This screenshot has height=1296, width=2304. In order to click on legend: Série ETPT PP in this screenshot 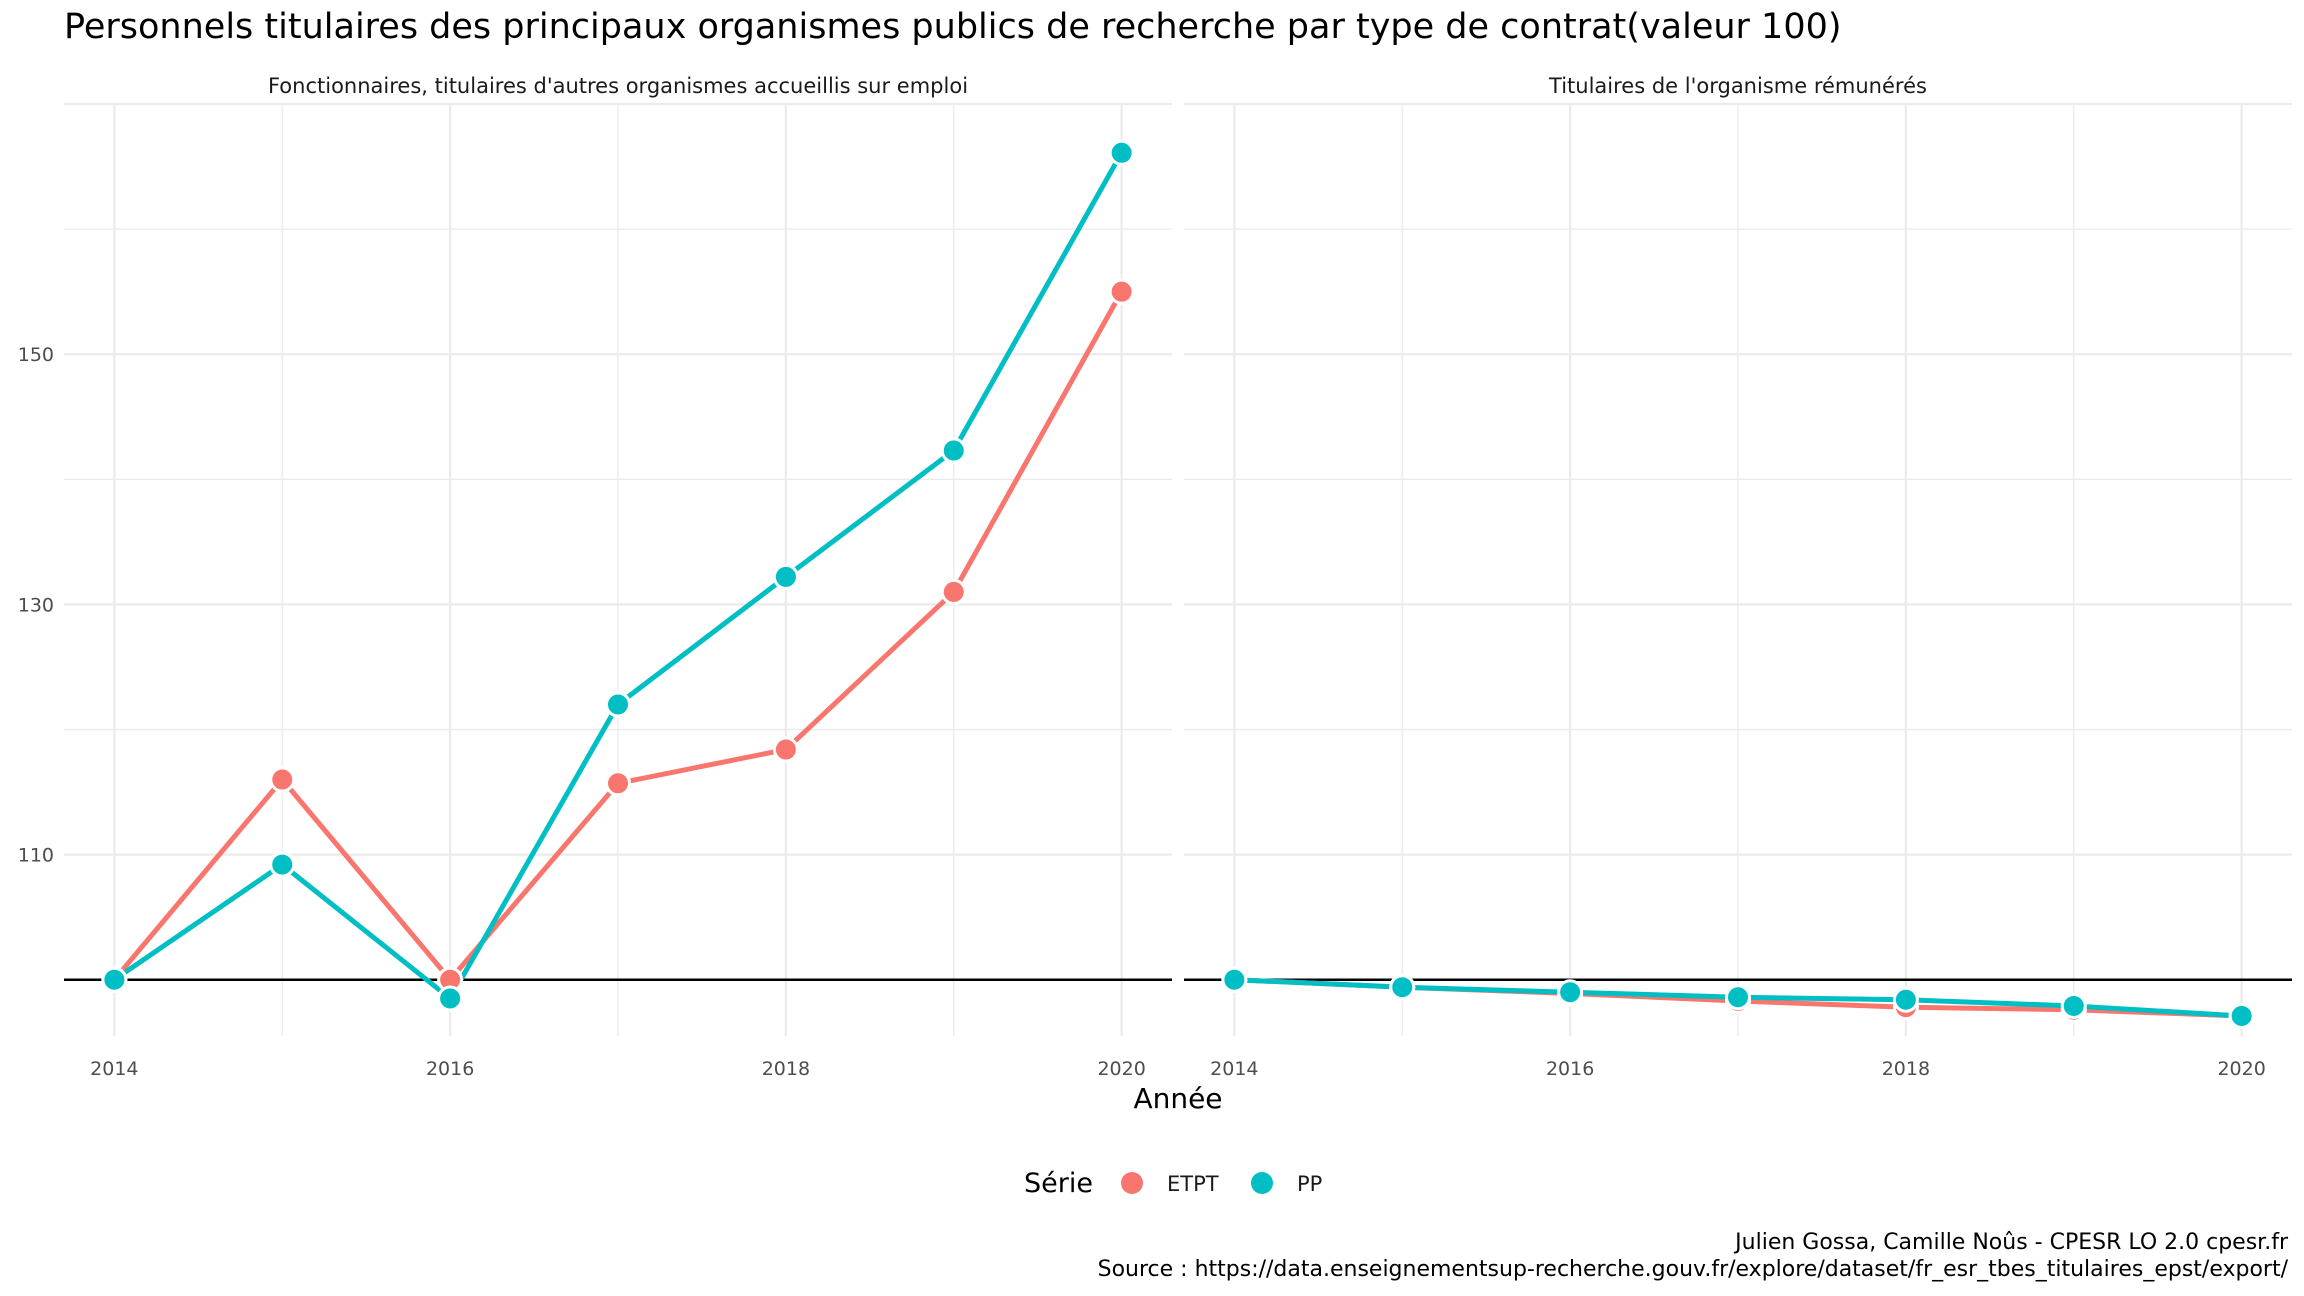, I will do `click(1173, 1183)`.